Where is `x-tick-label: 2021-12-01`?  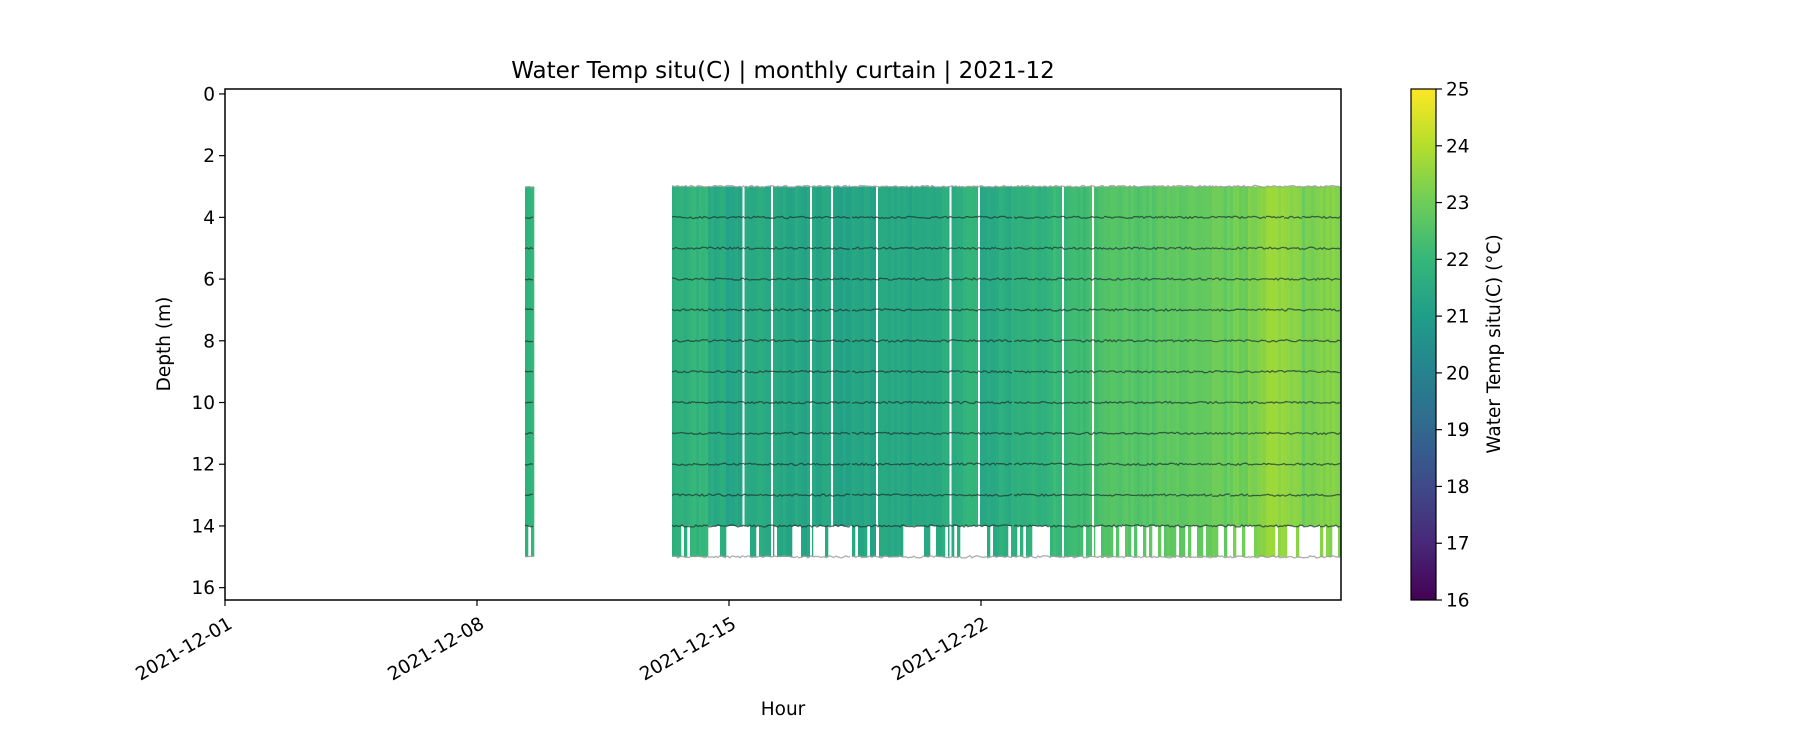
x-tick-label: 2021-12-01 is located at coordinates (184, 649).